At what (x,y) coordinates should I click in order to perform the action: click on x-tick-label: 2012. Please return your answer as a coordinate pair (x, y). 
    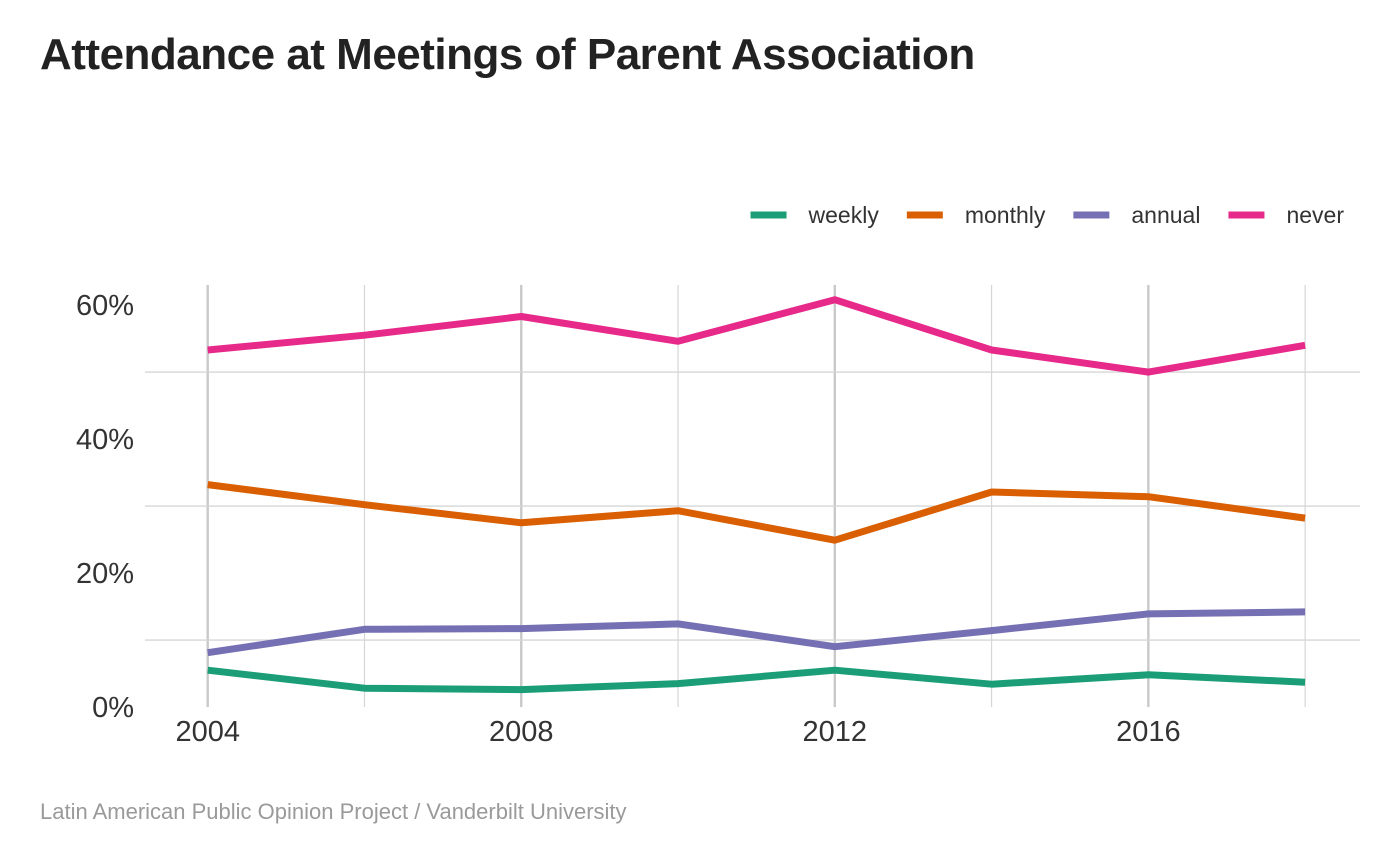
    Looking at the image, I should click on (835, 732).